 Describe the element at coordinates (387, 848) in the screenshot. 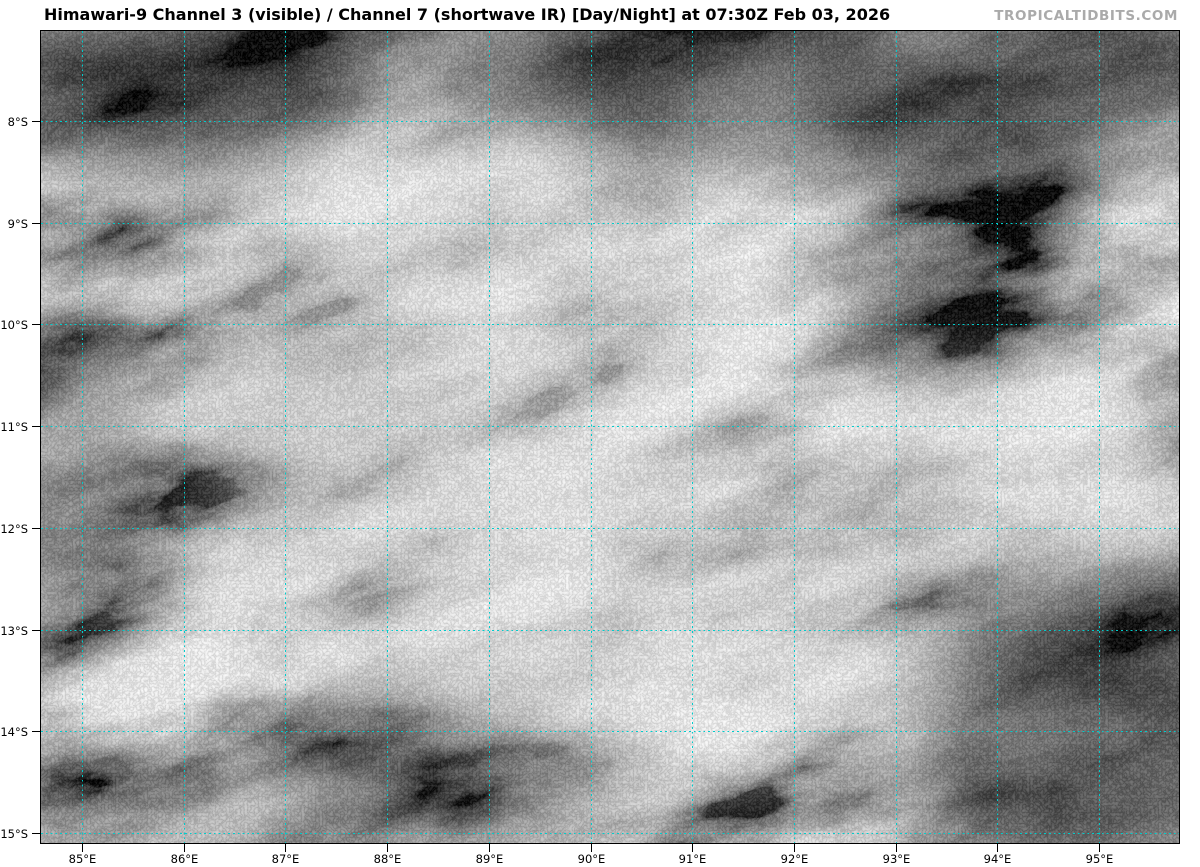

I see `lon-tick-88e` at that location.